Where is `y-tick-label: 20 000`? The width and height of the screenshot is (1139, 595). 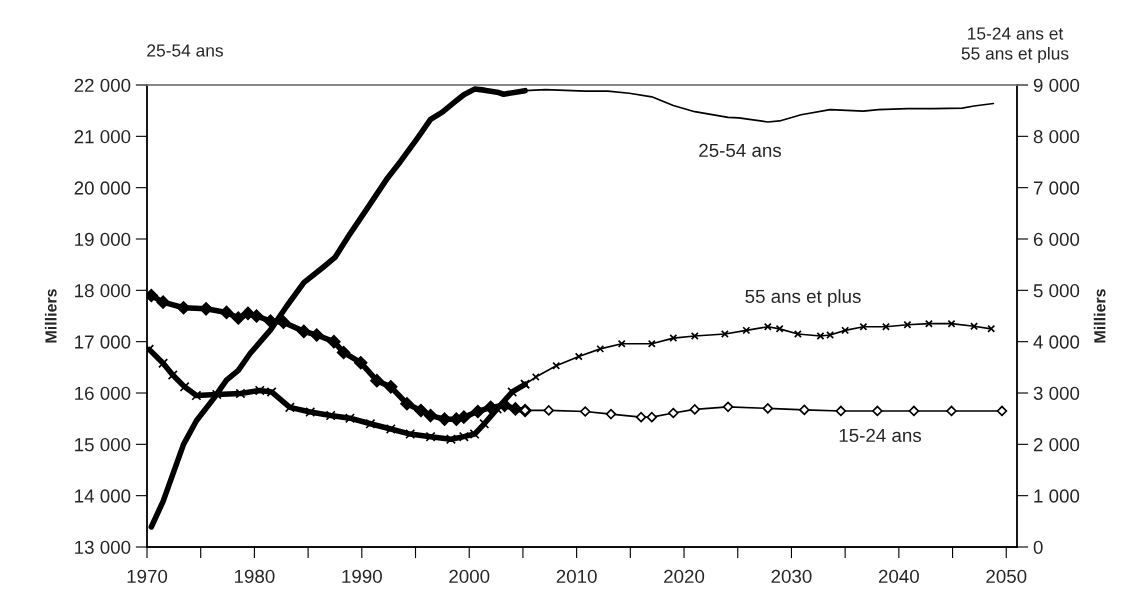
y-tick-label: 20 000 is located at coordinates (102, 188).